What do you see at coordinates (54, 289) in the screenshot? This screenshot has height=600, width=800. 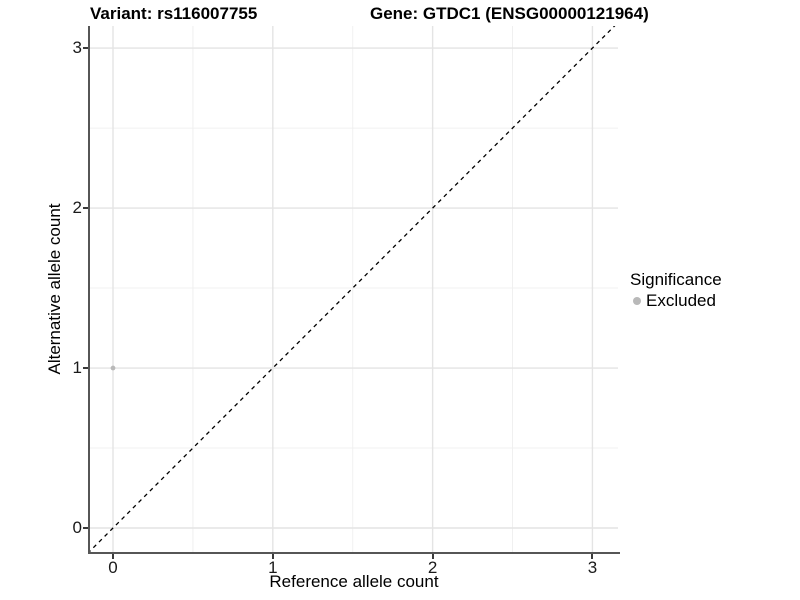 I see `y-axis-title: Alternative allele count` at bounding box center [54, 289].